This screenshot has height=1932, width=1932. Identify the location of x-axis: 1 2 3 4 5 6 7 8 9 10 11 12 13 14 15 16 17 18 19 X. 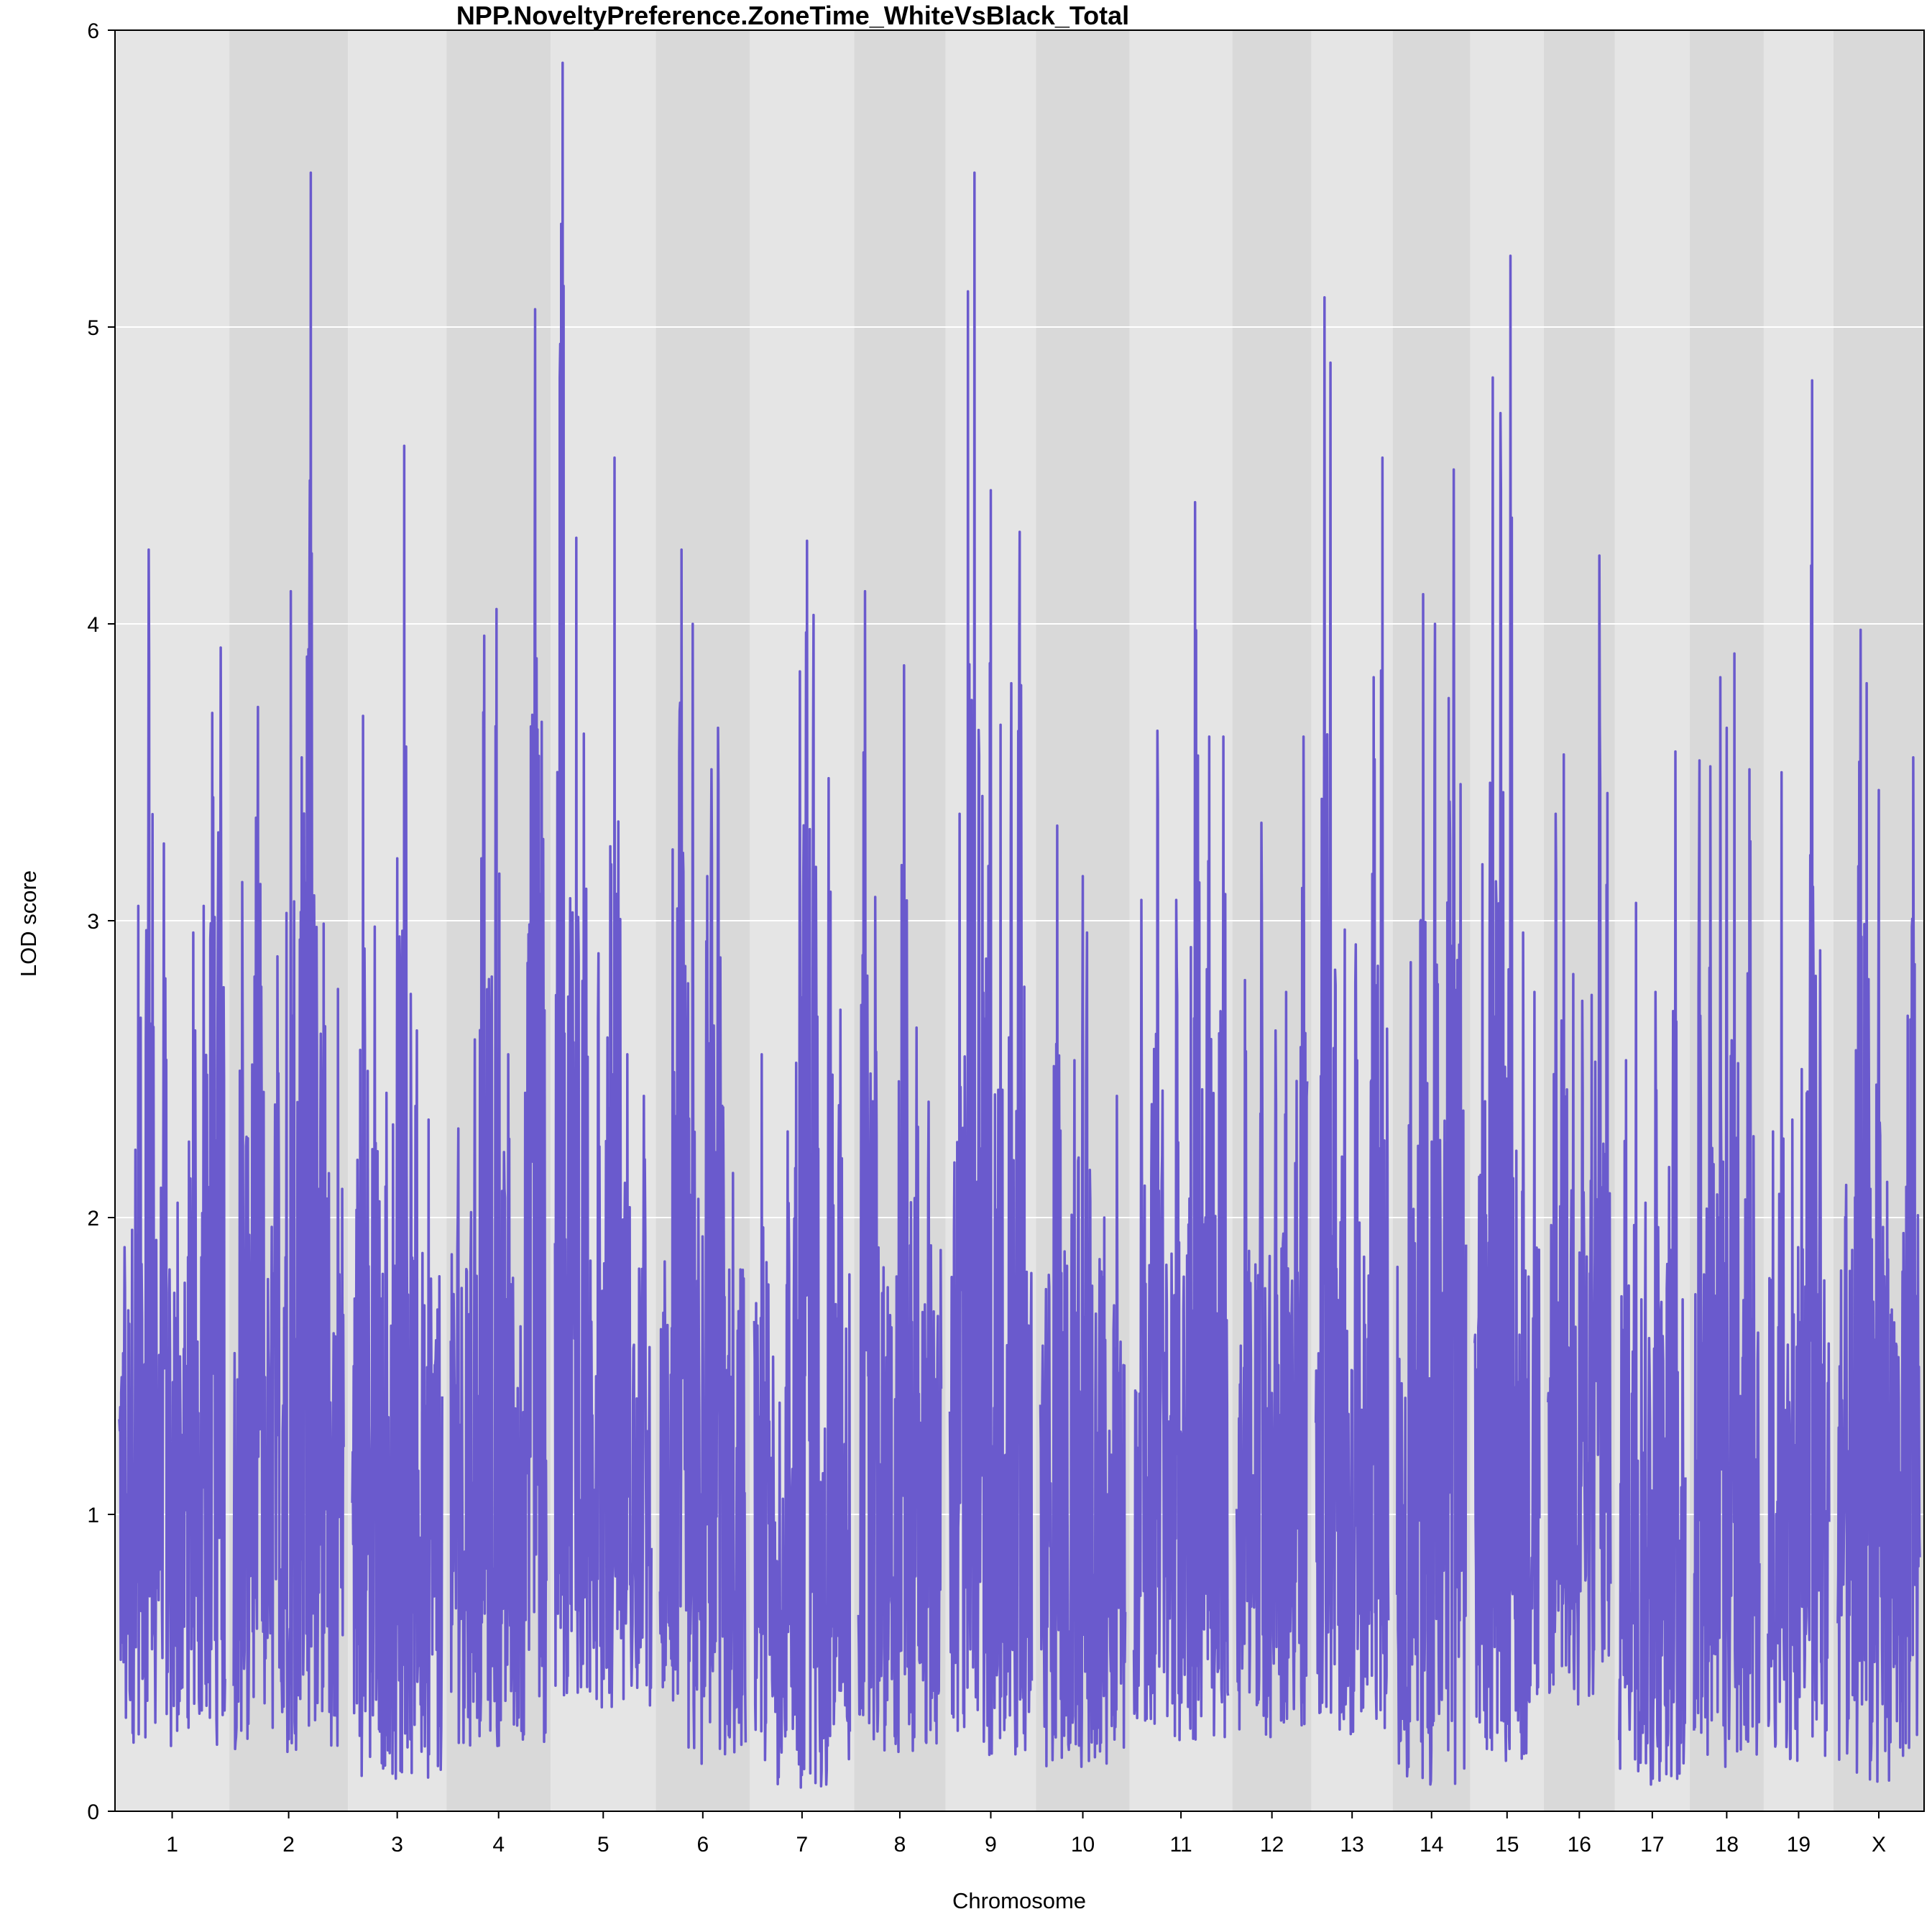
(1026, 1834).